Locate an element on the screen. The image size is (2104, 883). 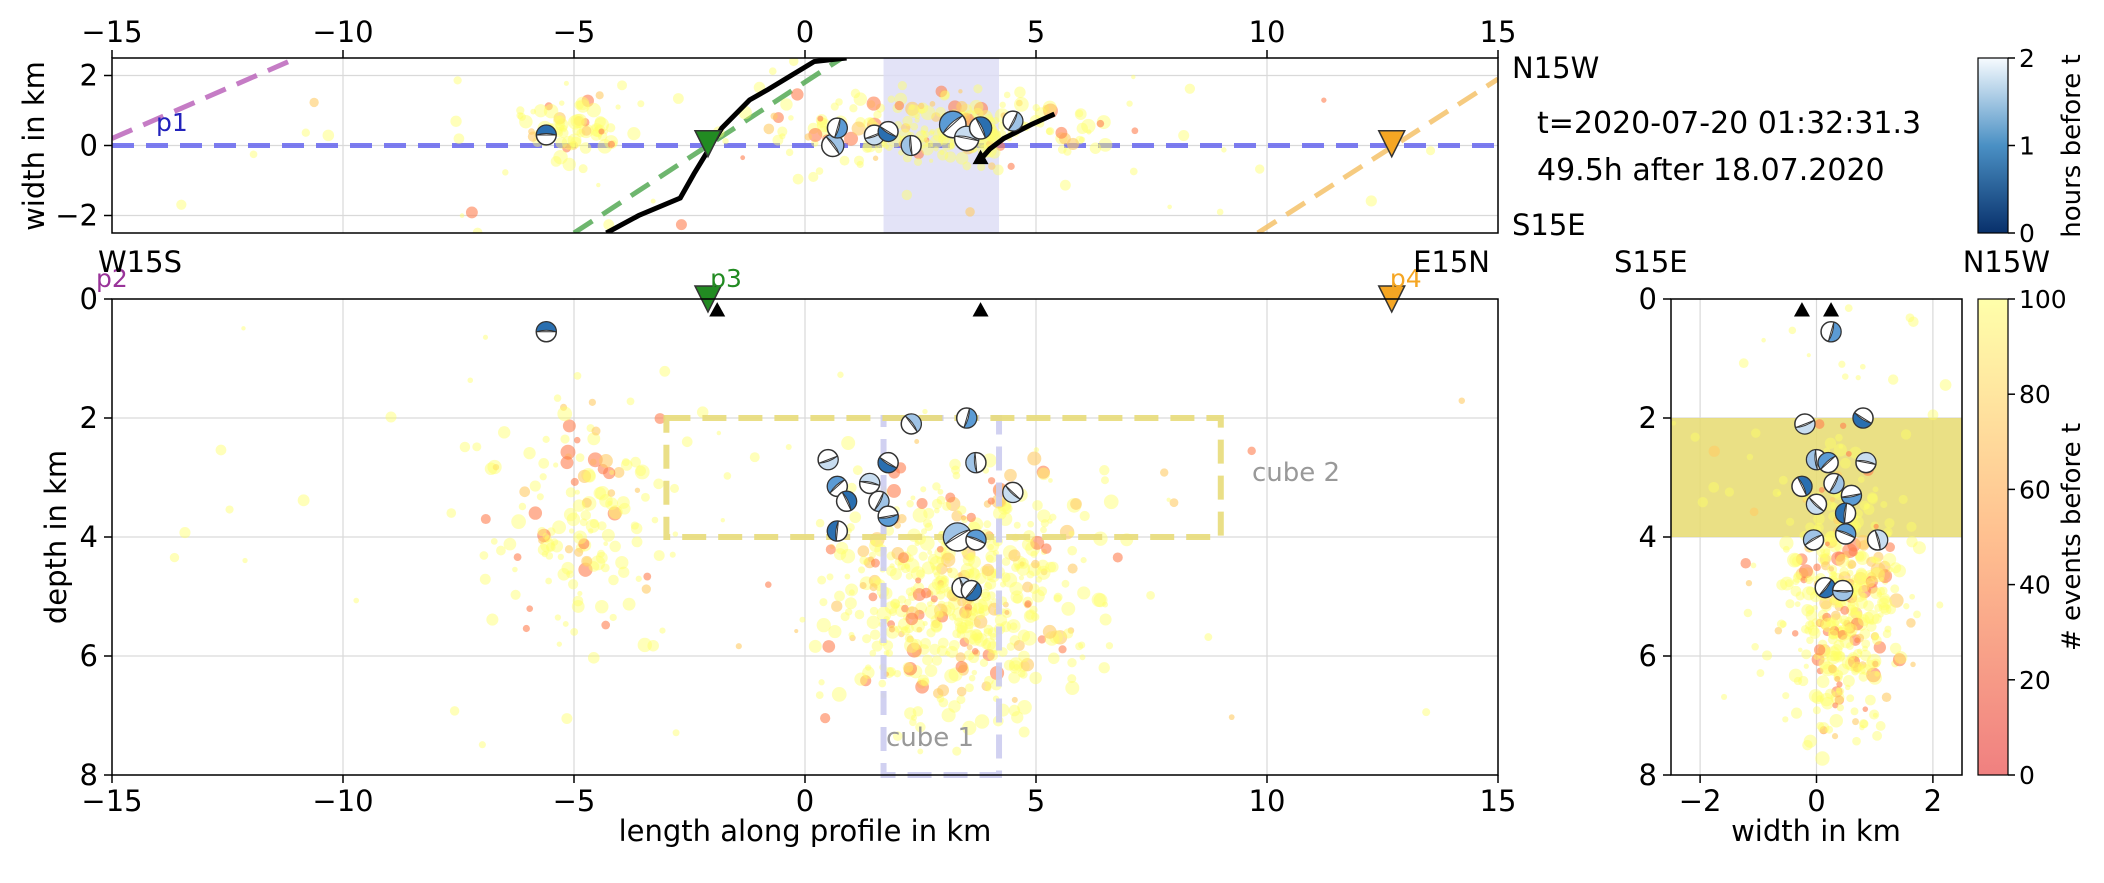
colorbar-tick-label: 40 is located at coordinates (2035, 585).